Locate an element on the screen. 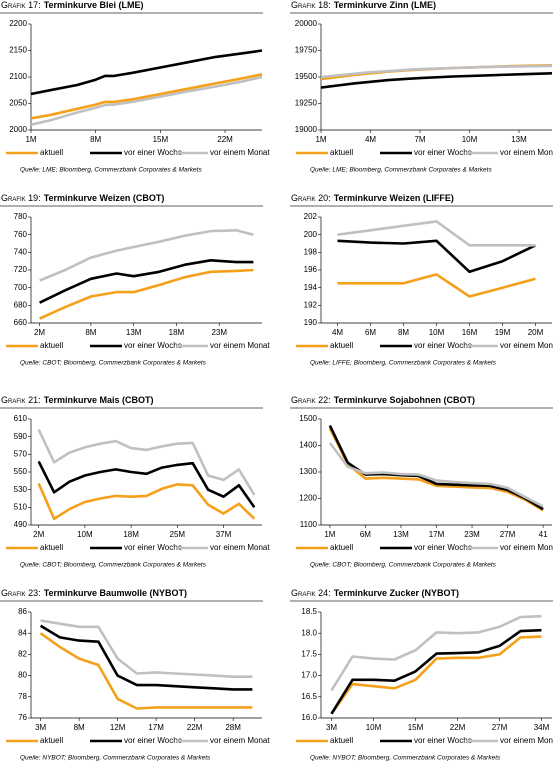 The image size is (553, 763). y-tick-label: 18.0 is located at coordinates (309, 632).